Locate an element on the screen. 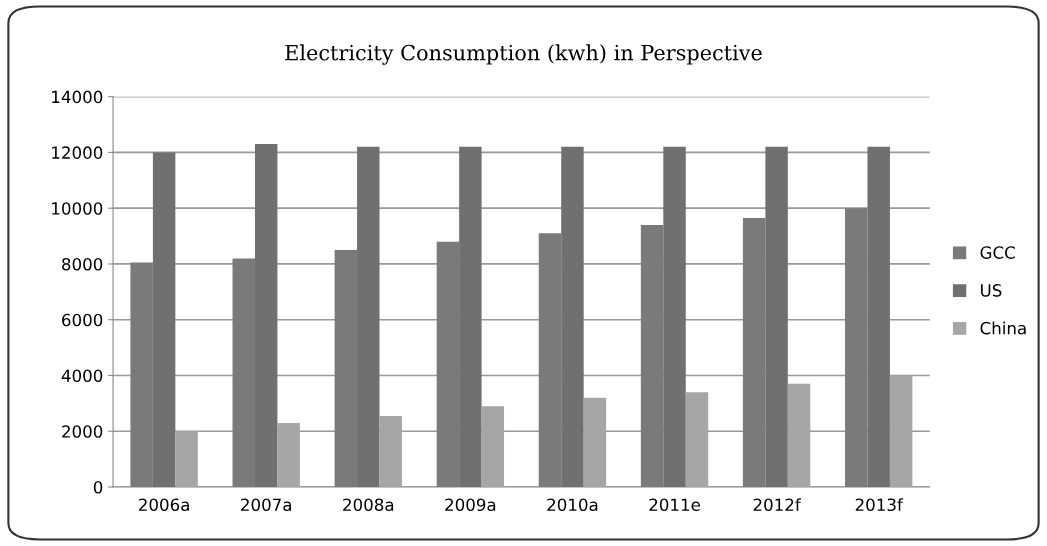 This screenshot has height=546, width=1047. x-tick-label: 2011e is located at coordinates (674, 505).